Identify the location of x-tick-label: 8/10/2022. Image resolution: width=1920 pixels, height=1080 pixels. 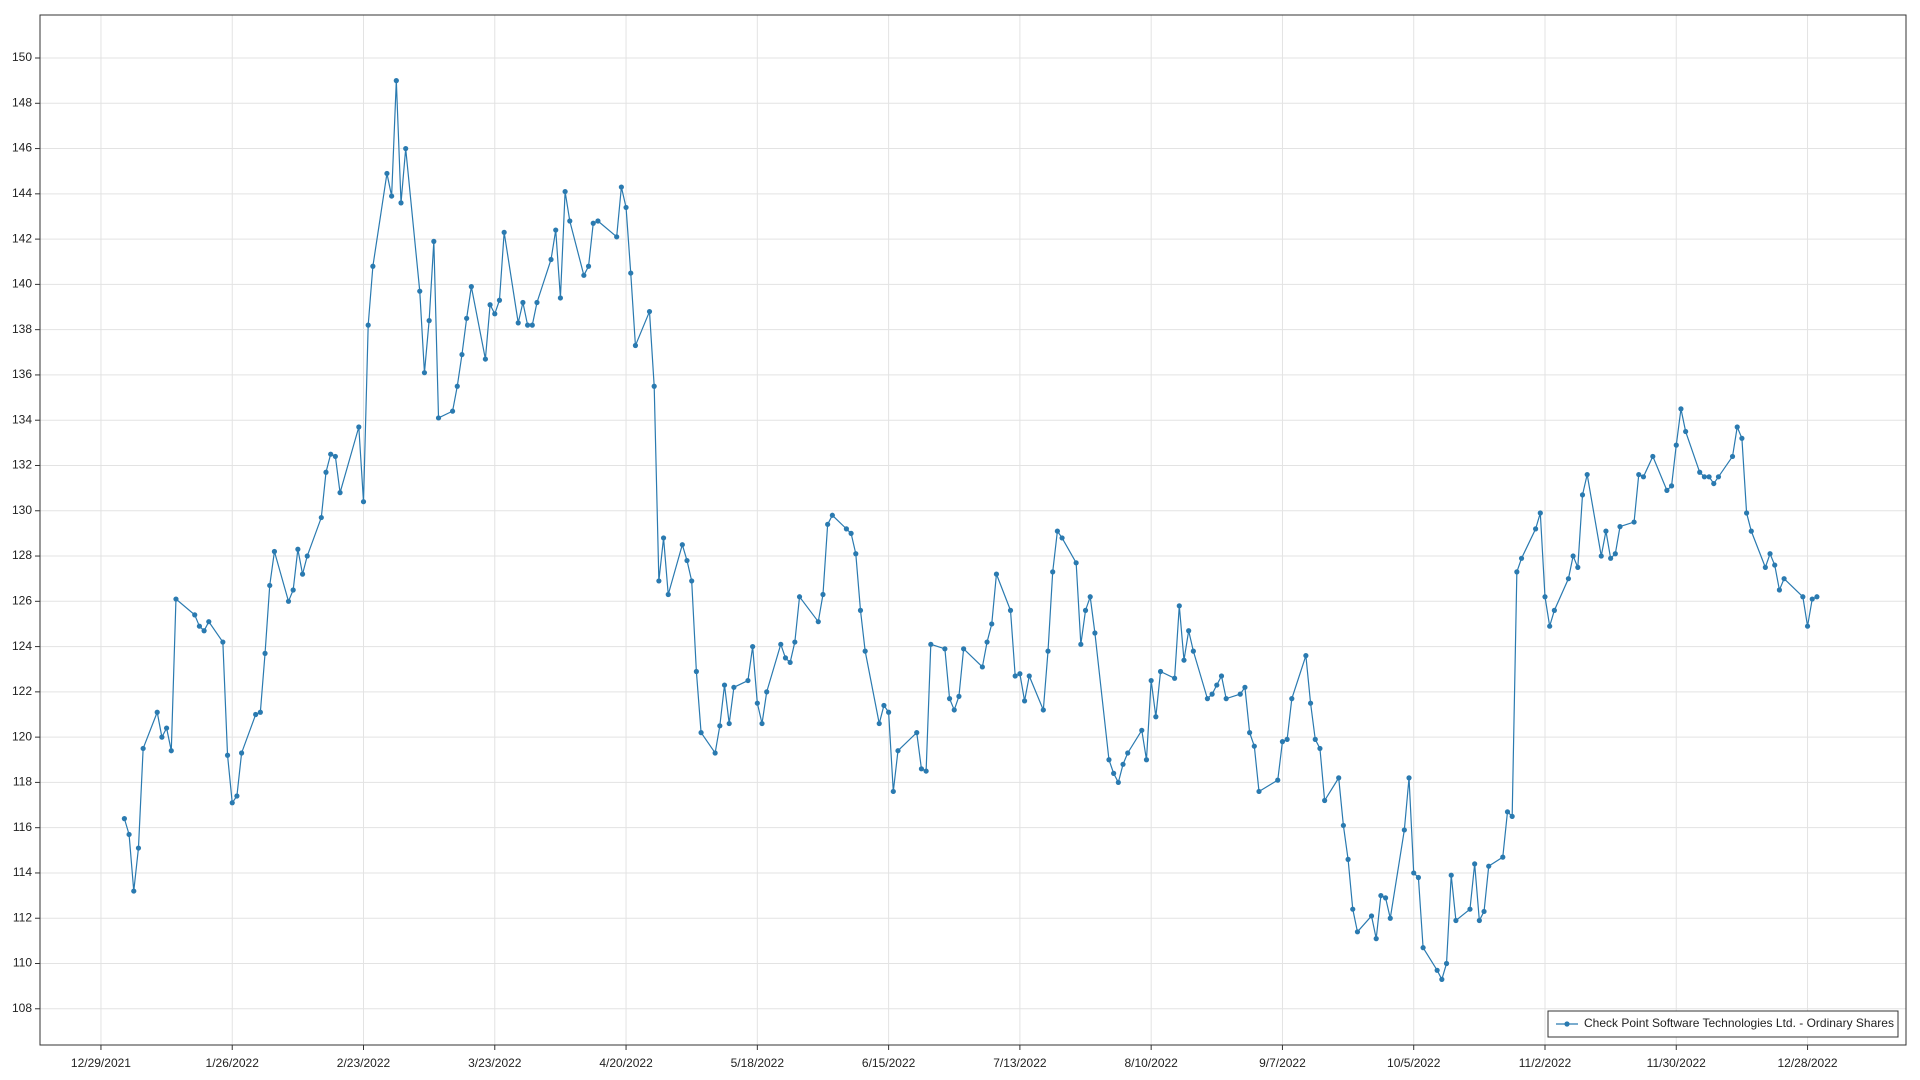
(1151, 1063).